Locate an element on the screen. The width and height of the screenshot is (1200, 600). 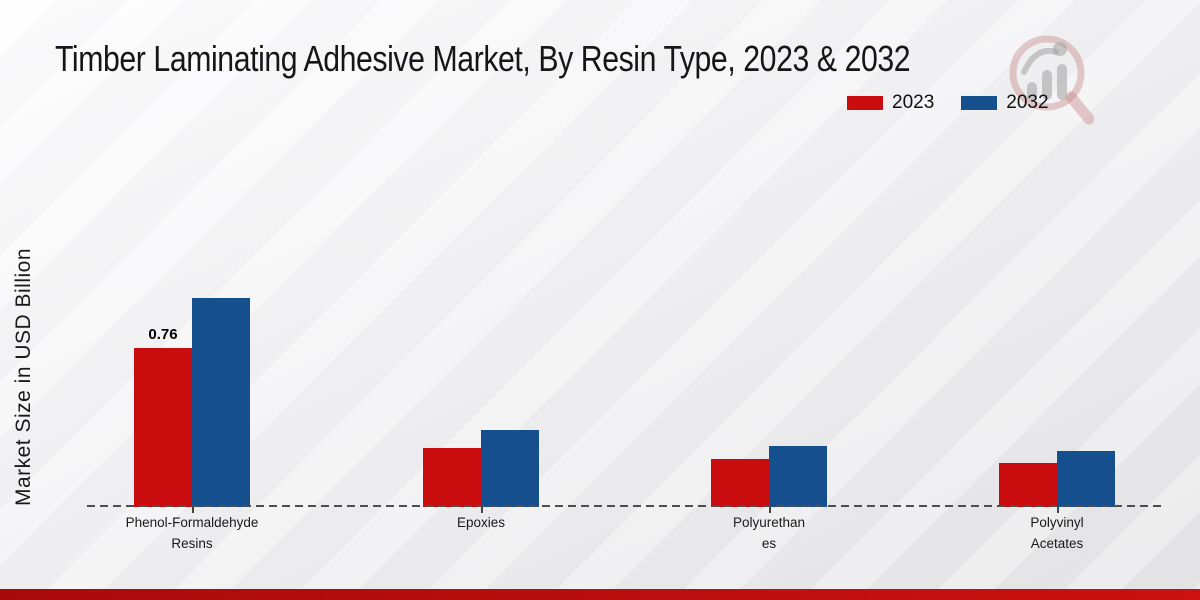
legend-item-2023: 2023 is located at coordinates (890, 103).